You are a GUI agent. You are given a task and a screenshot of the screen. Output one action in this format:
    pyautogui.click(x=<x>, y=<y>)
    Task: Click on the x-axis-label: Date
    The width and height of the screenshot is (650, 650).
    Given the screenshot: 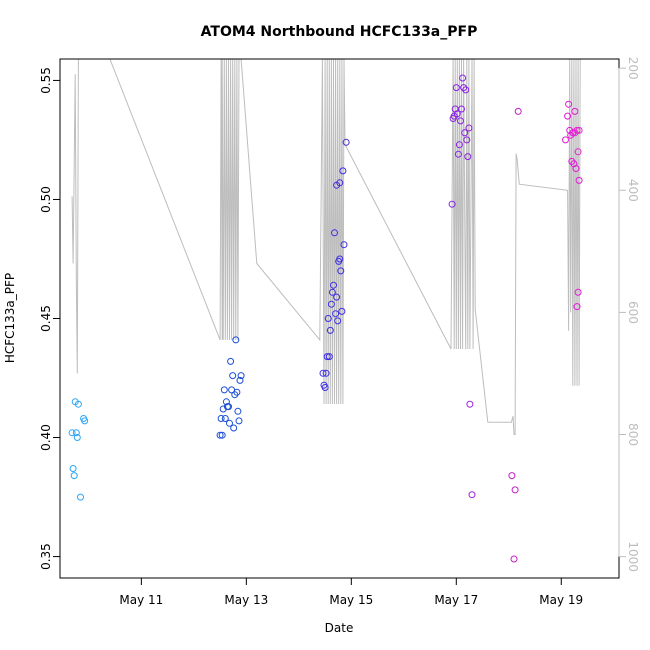 What is the action you would take?
    pyautogui.click(x=339, y=628)
    